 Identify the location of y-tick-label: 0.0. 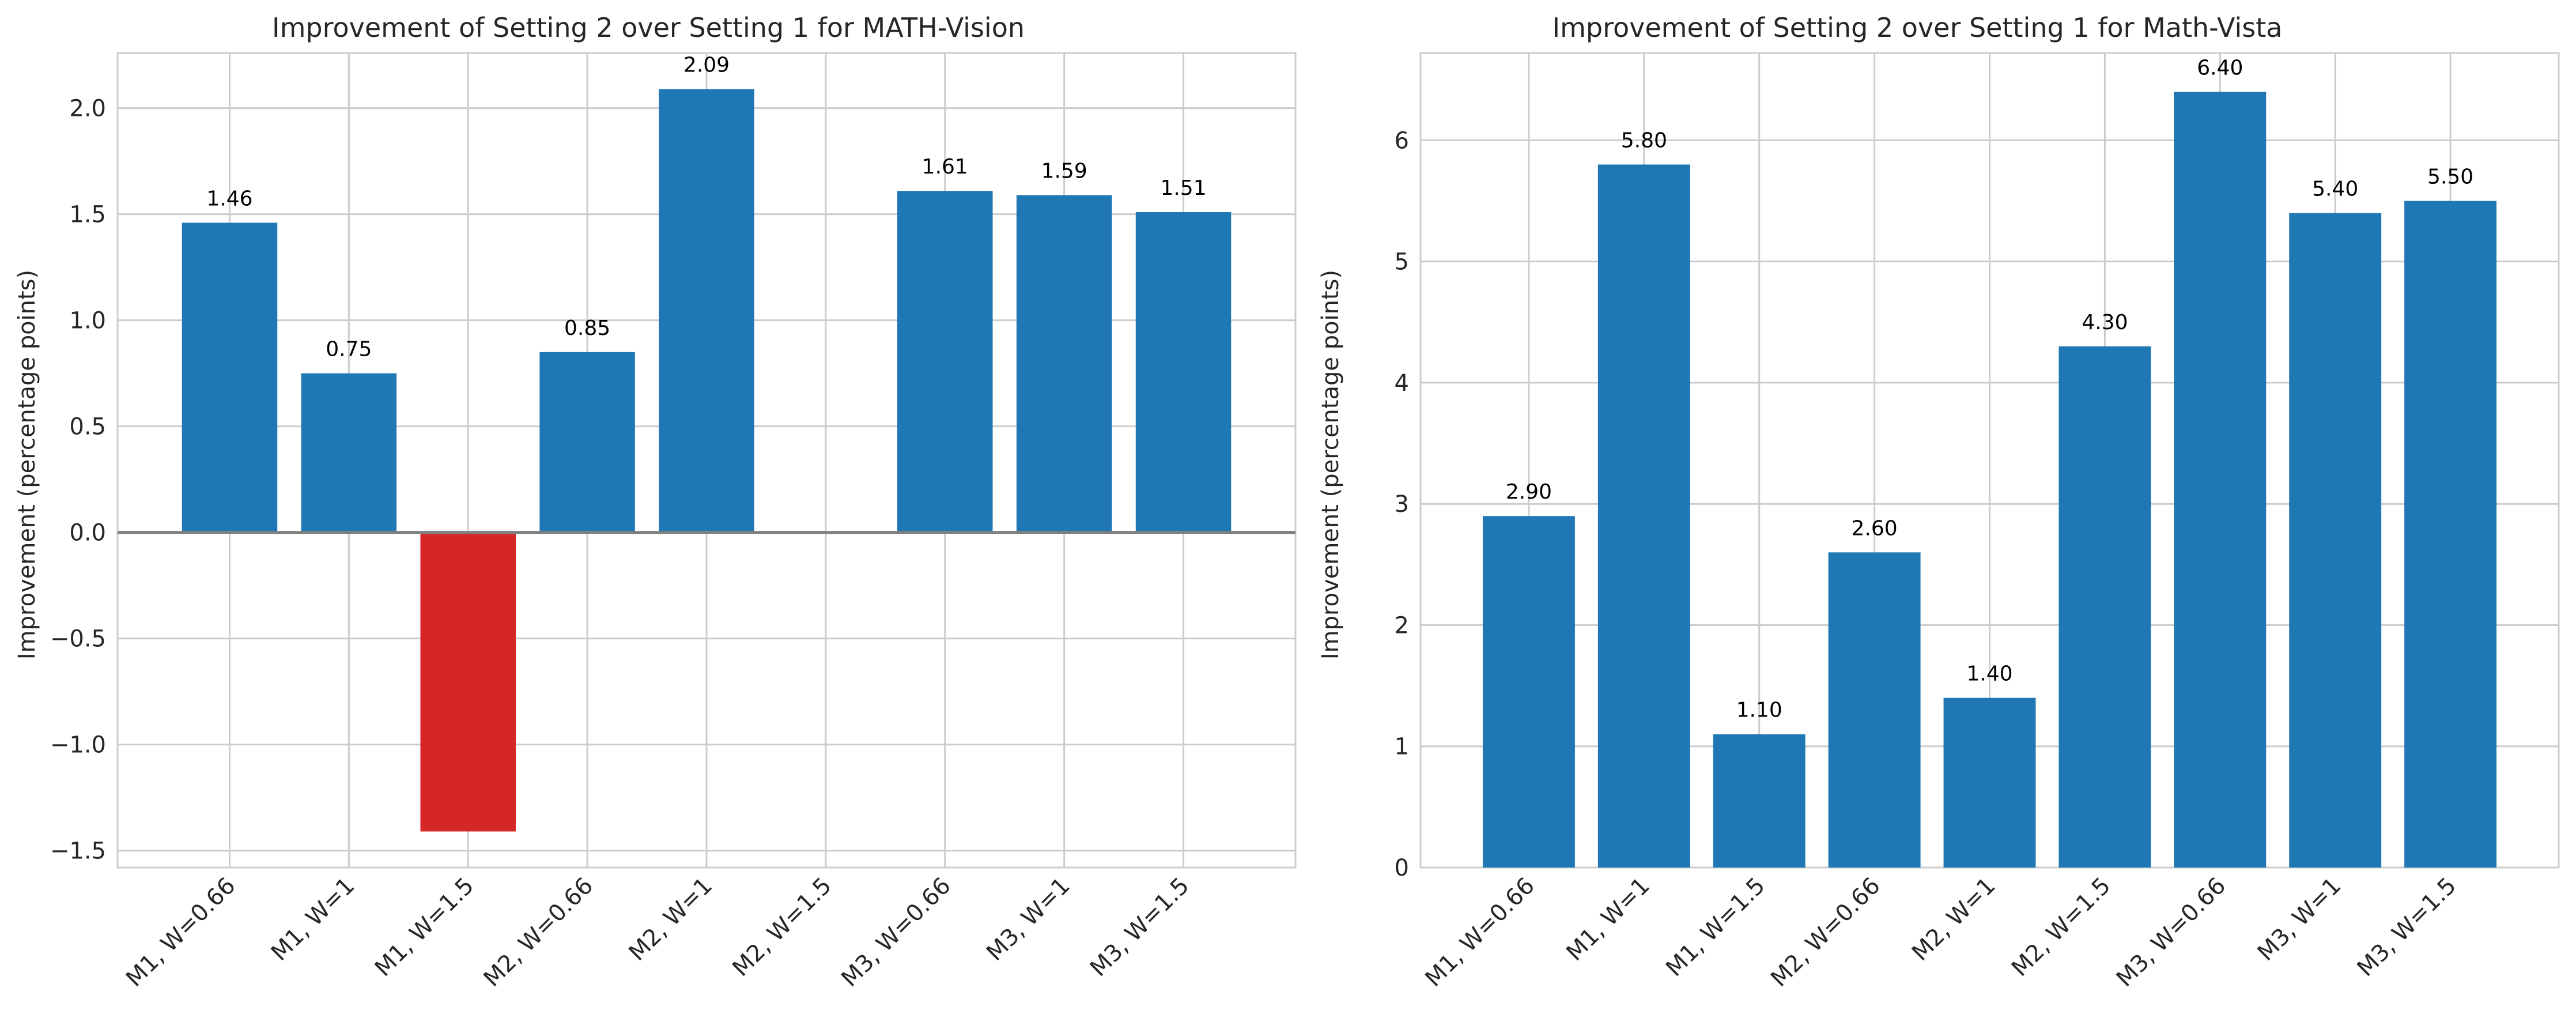
(87, 533).